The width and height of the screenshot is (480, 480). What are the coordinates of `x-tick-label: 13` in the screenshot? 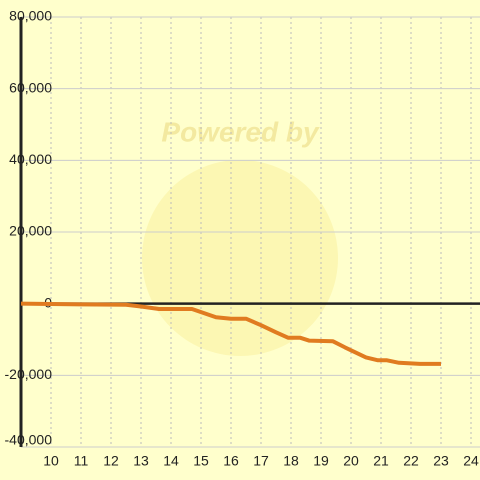 It's located at (141, 461).